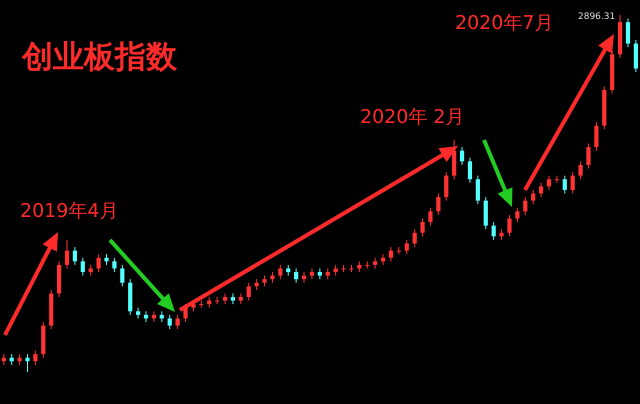 The width and height of the screenshot is (640, 404). Describe the element at coordinates (69, 211) in the screenshot. I see `annotation: 2019年4月` at that location.